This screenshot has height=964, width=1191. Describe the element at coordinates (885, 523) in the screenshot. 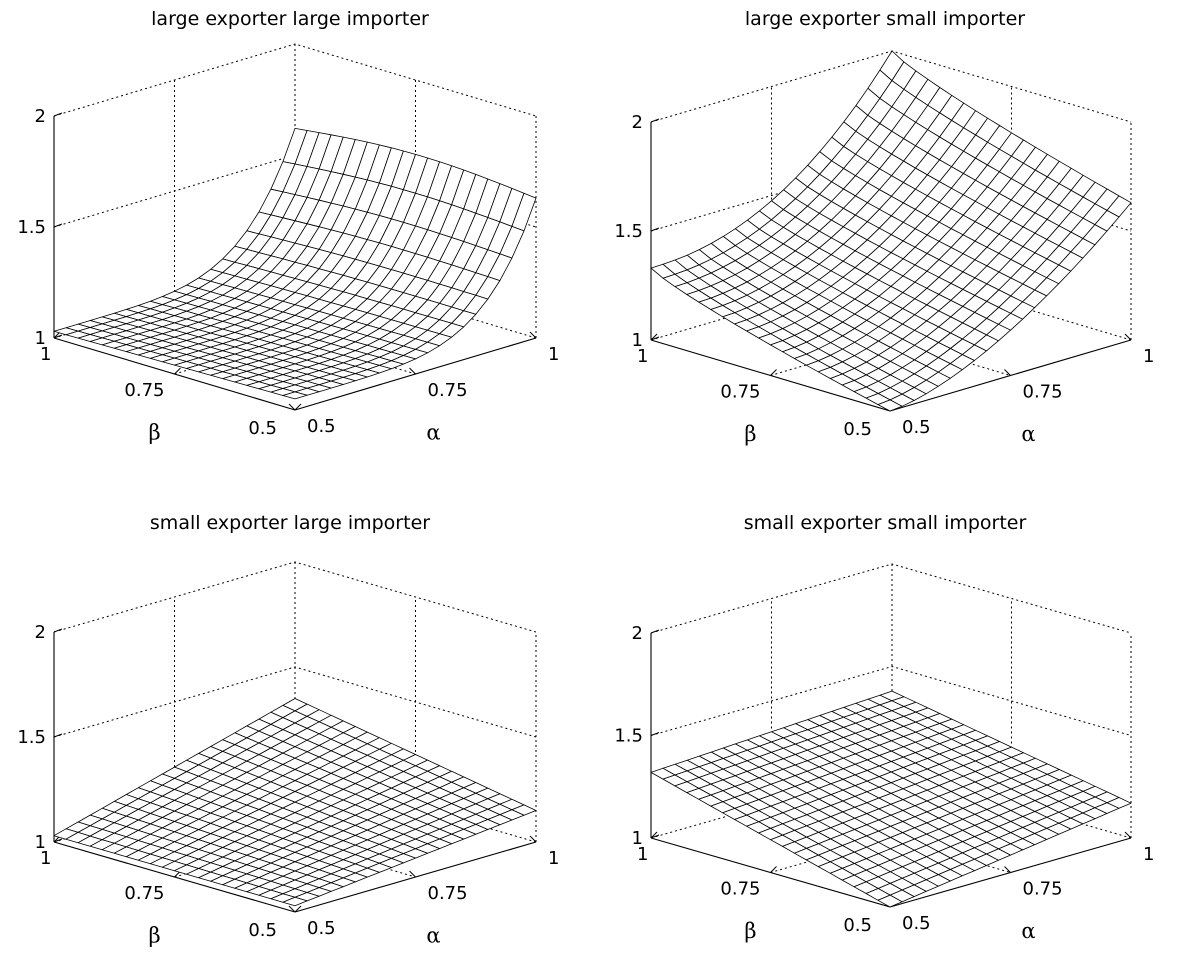

I see `plot-title: small exporter small importer` at that location.